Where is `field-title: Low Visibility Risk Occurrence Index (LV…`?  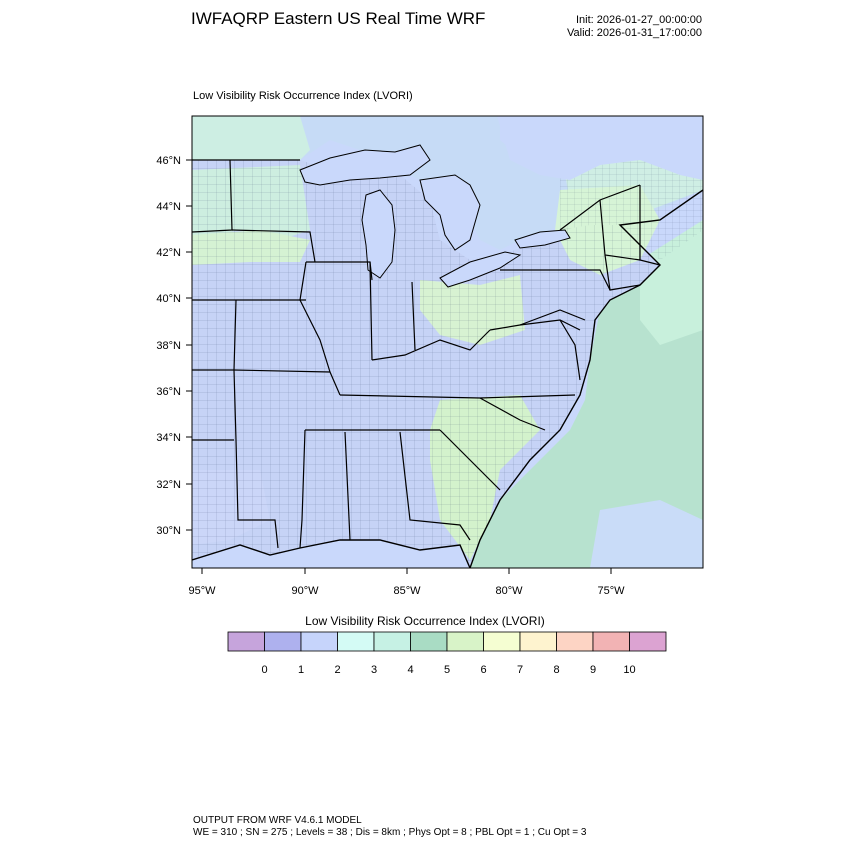 field-title: Low Visibility Risk Occurrence Index (LV… is located at coordinates (303, 96).